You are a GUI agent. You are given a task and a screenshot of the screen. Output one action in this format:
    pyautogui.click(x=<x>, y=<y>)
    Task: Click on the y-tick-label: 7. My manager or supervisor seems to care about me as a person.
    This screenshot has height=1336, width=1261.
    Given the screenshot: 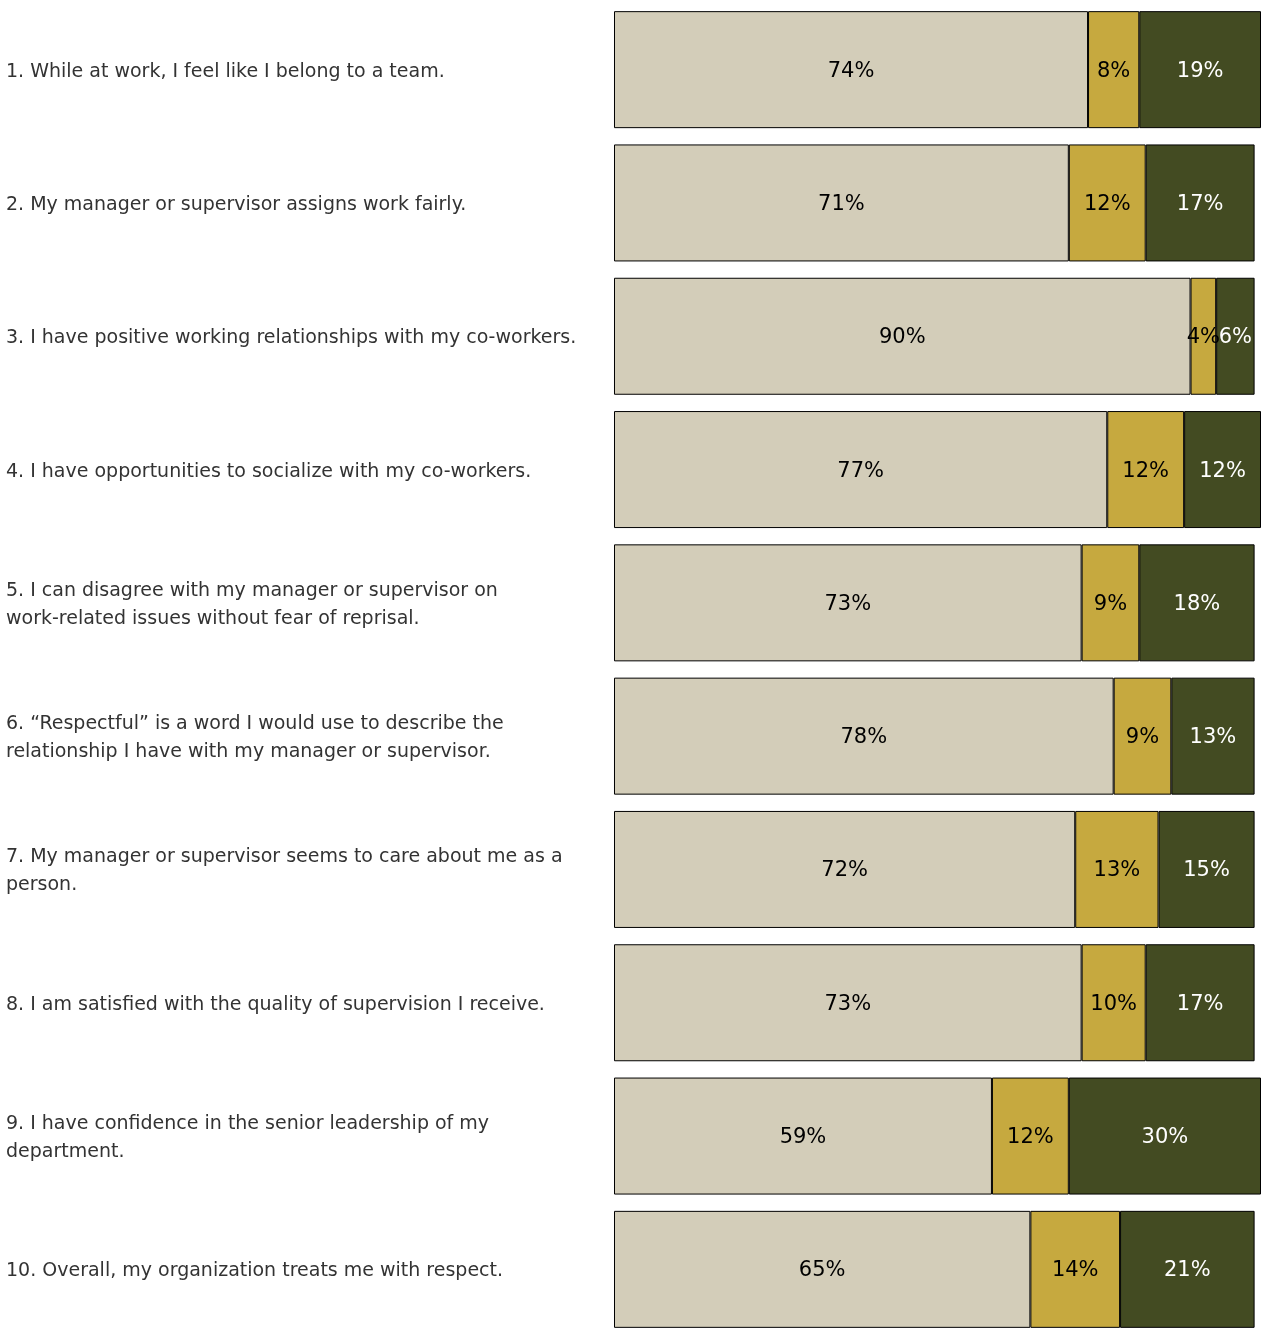 What is the action you would take?
    pyautogui.click(x=287, y=869)
    